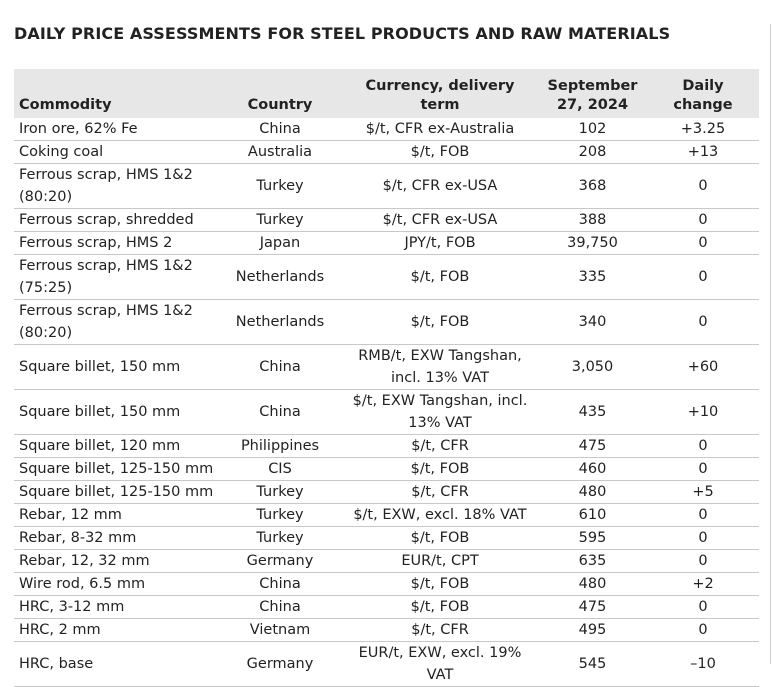 The width and height of the screenshot is (773, 687). Describe the element at coordinates (592, 186) in the screenshot. I see `cell-price: 368` at that location.